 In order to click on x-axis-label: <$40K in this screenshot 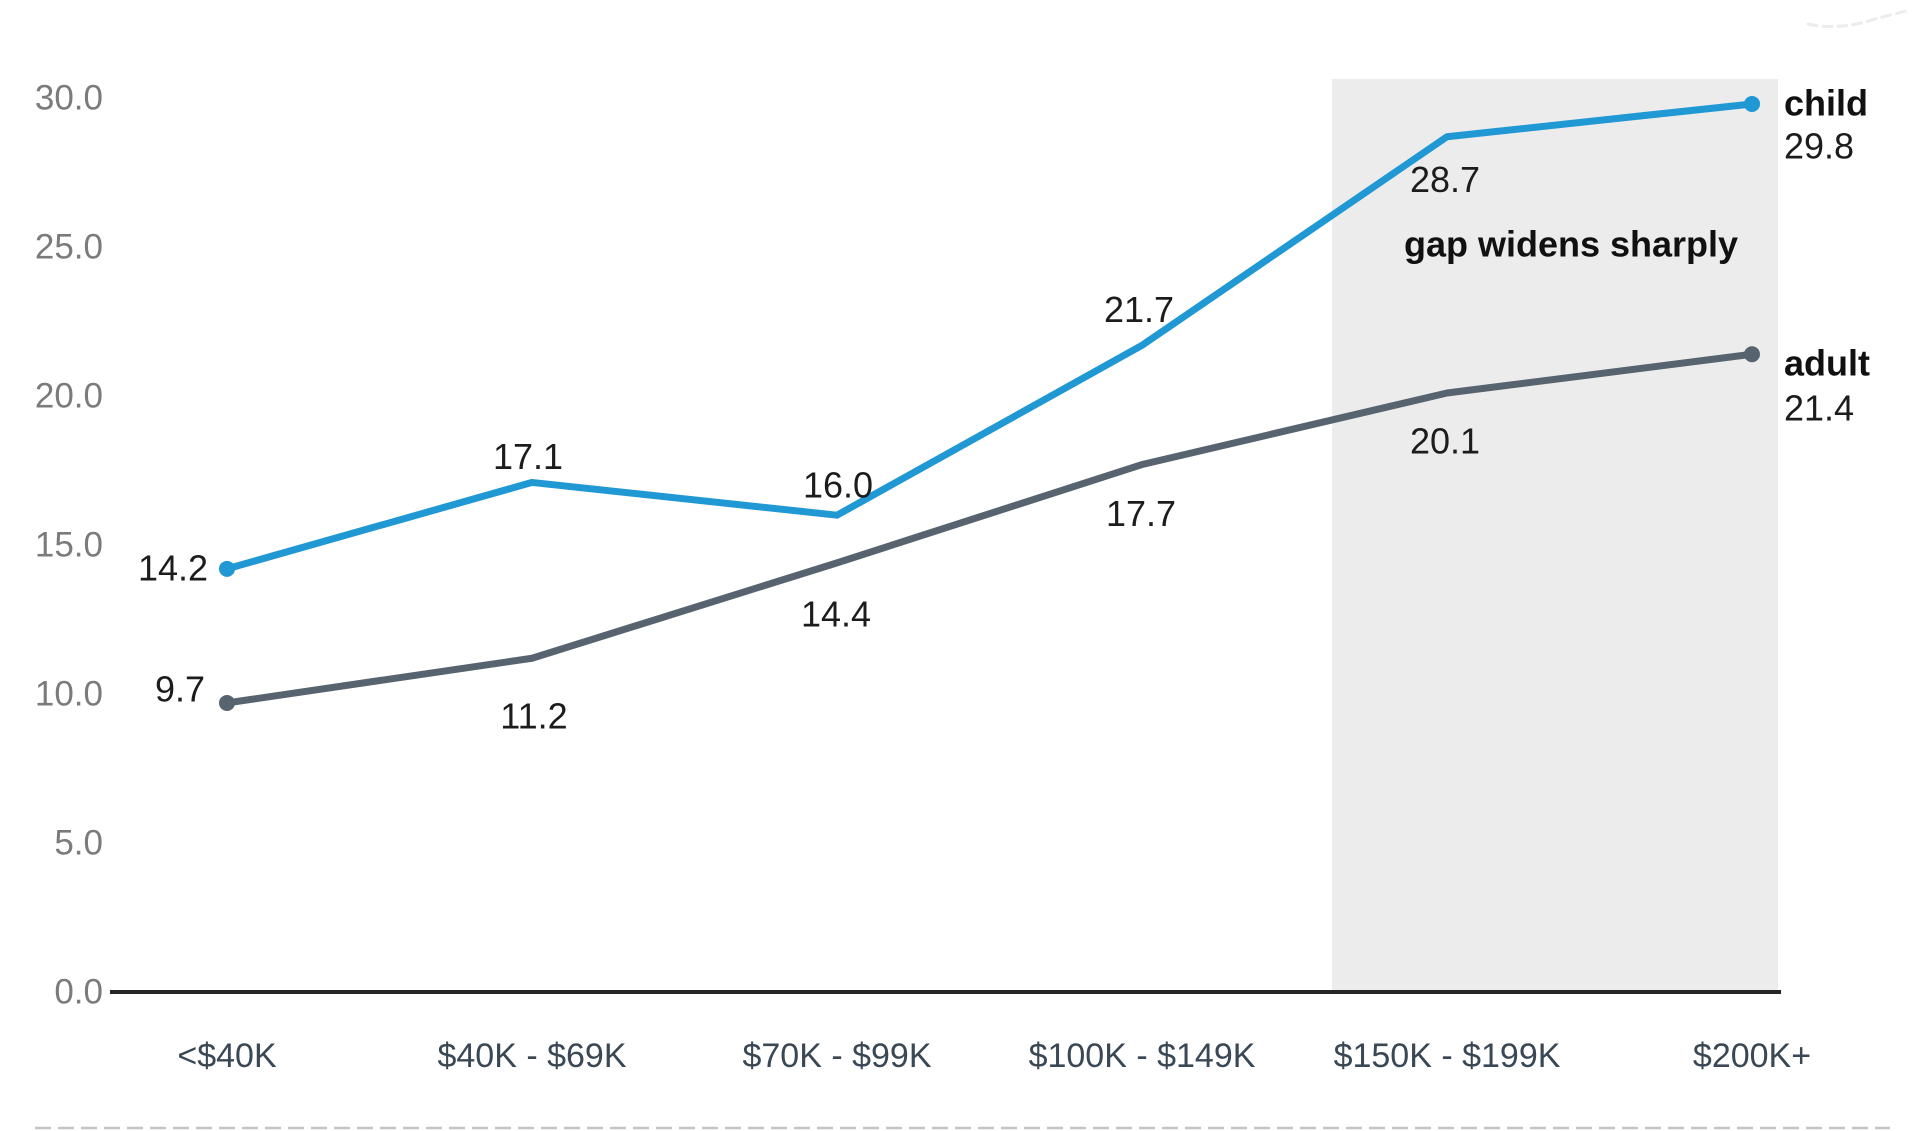, I will do `click(227, 1056)`.